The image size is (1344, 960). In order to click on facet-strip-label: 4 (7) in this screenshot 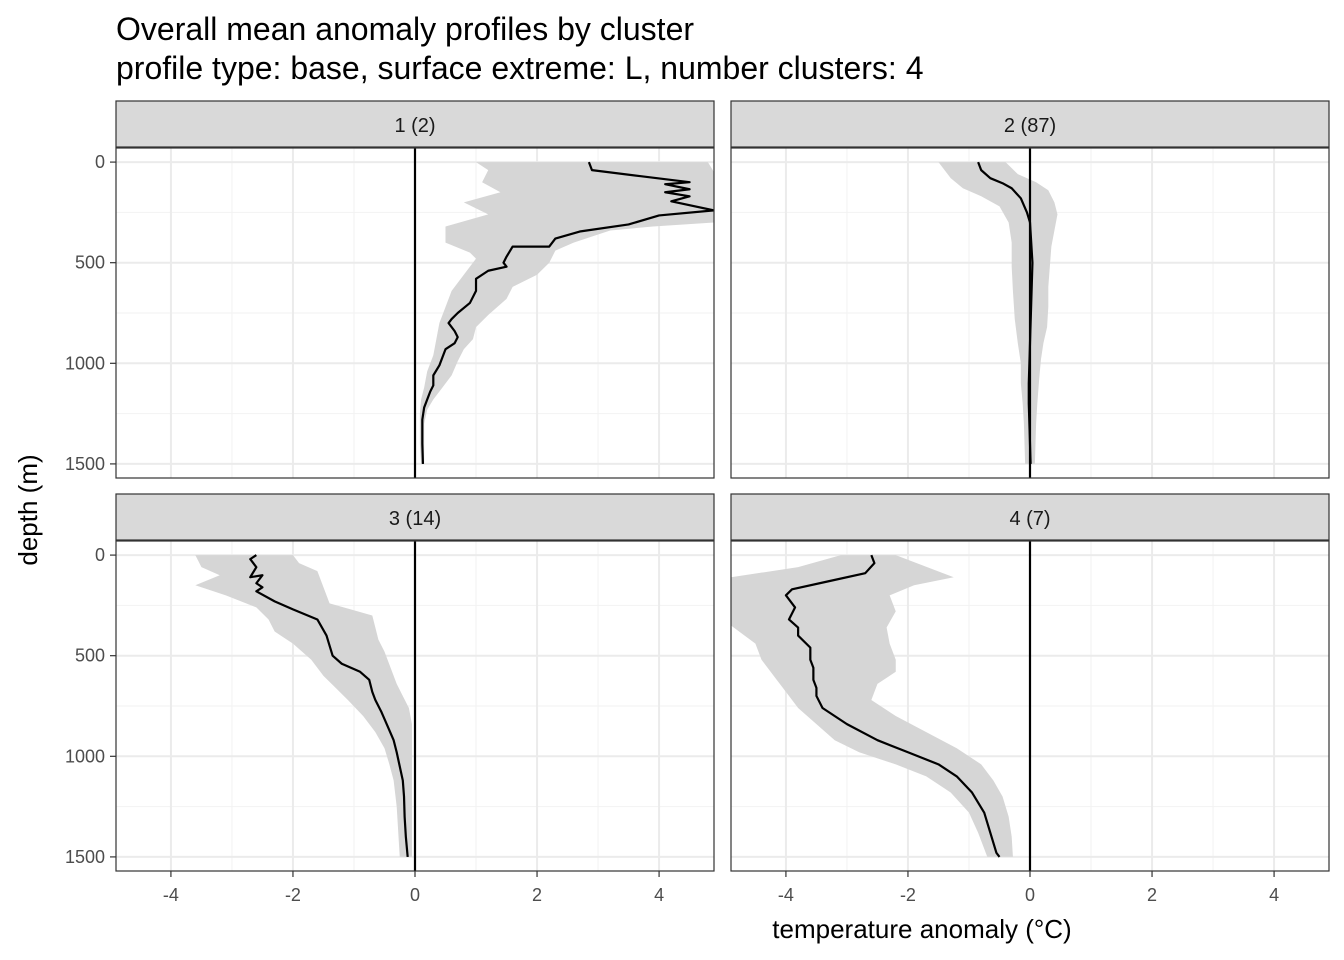, I will do `click(1029, 519)`.